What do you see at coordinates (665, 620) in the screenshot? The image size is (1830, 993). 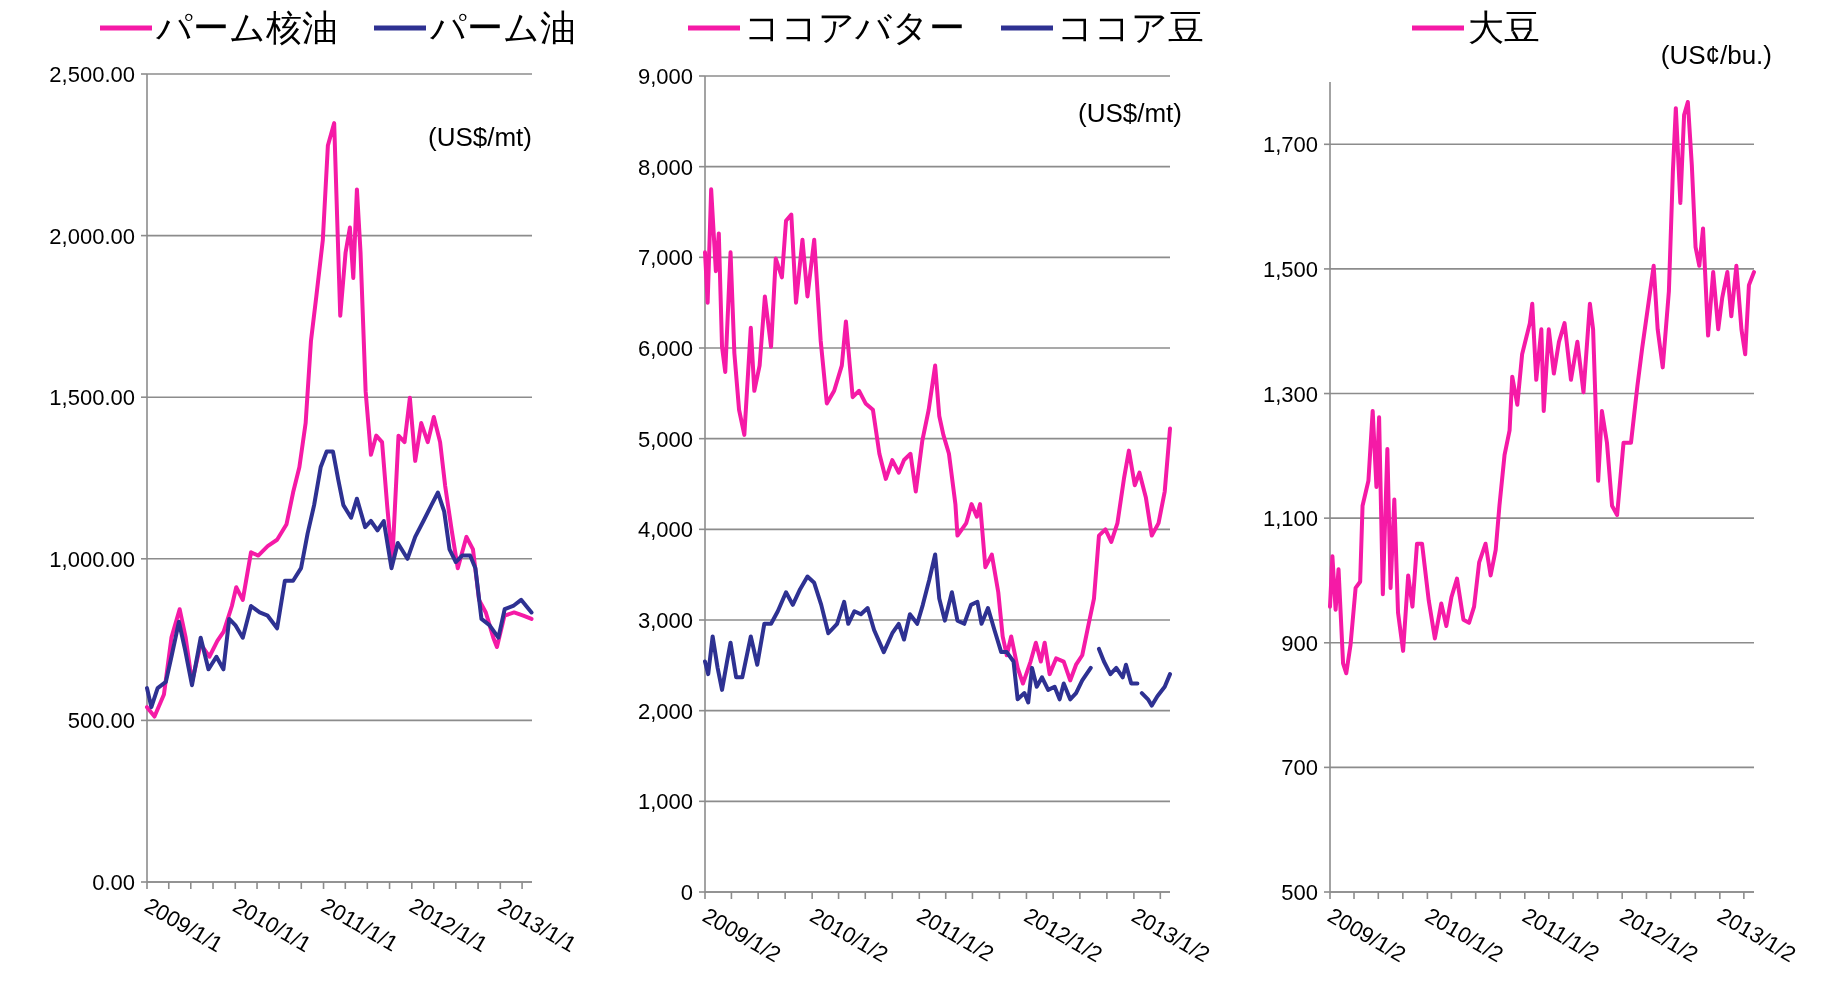 I see `y-tick-label: 3,000` at bounding box center [665, 620].